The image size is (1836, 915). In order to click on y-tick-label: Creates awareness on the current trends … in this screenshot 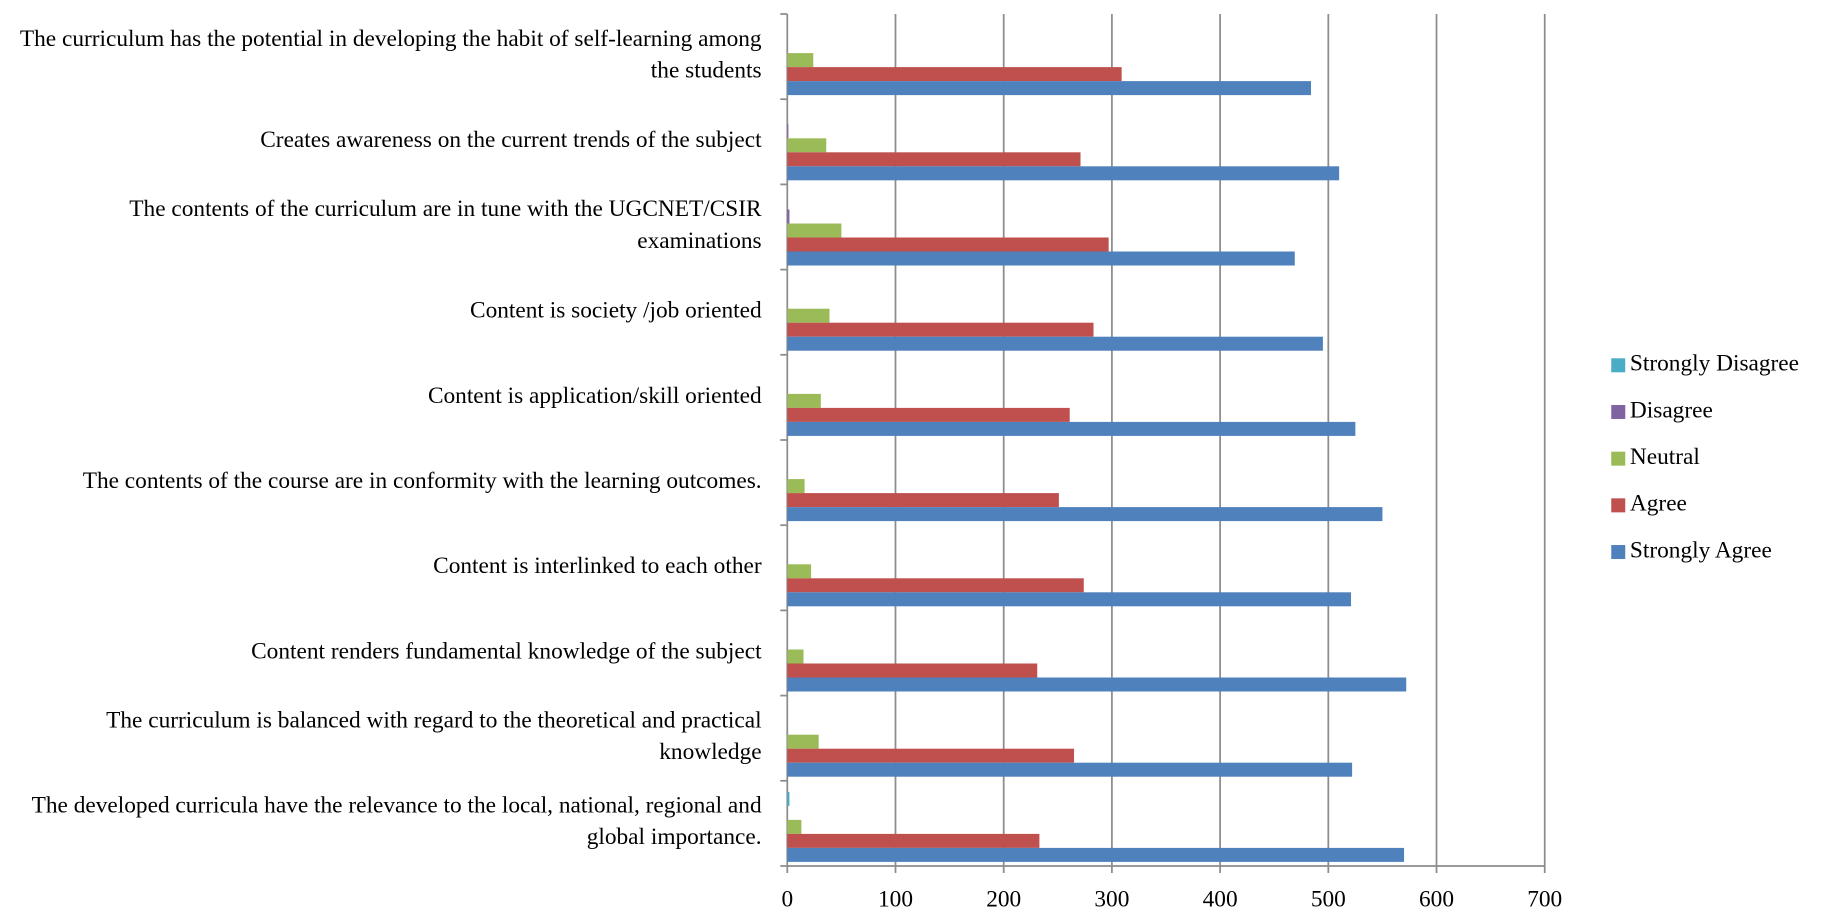, I will do `click(511, 140)`.